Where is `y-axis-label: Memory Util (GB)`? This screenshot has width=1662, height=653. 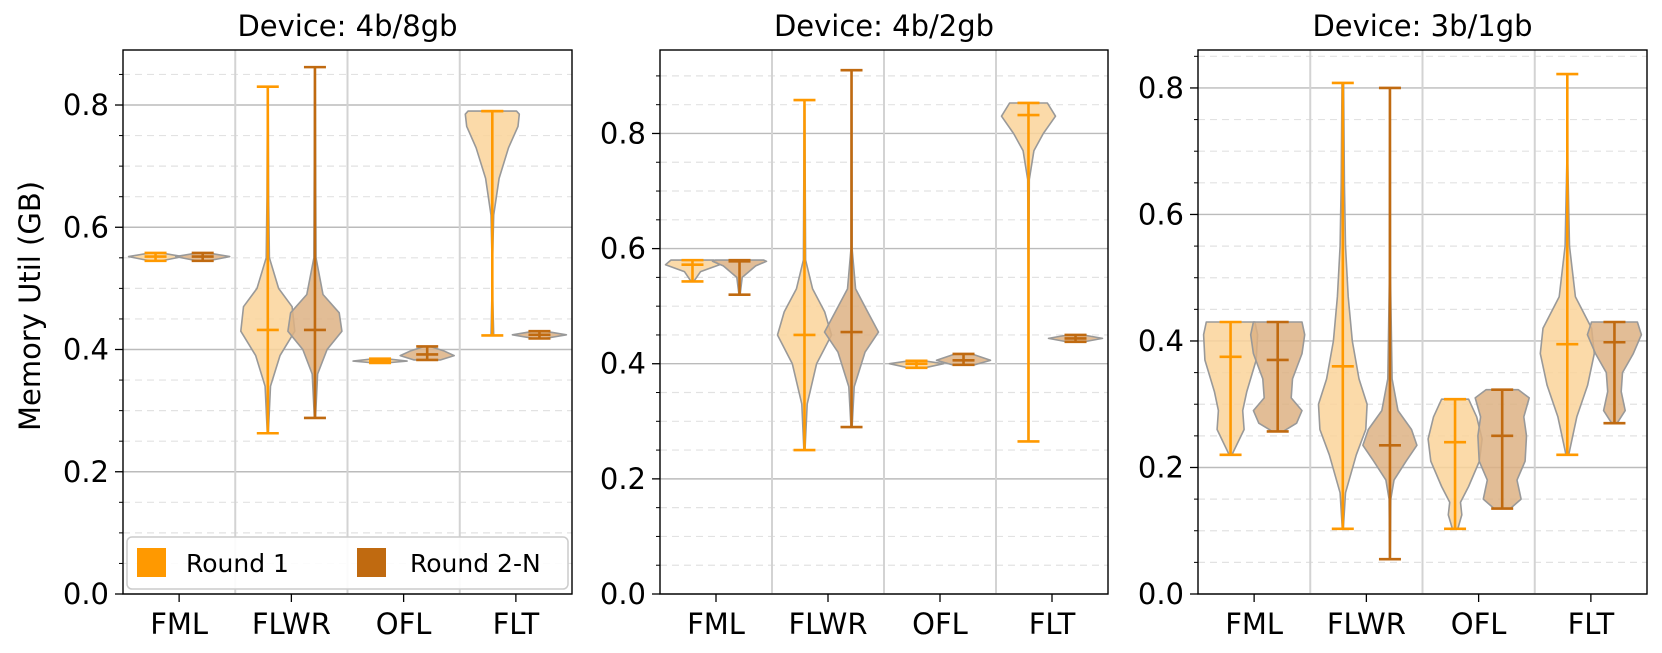
y-axis-label: Memory Util (GB) is located at coordinates (30, 306).